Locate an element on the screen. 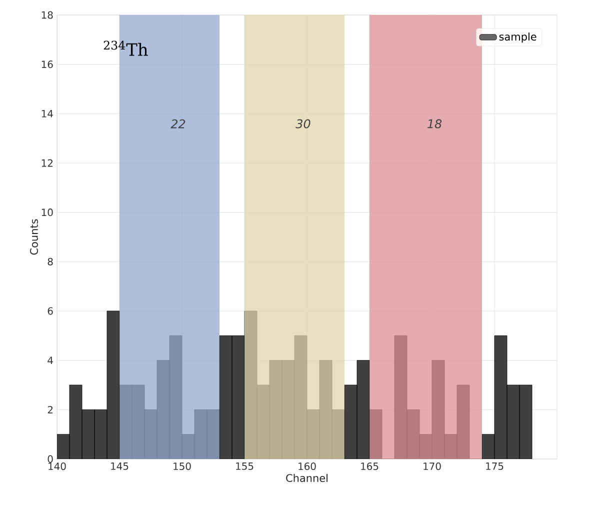 Image resolution: width=593 pixels, height=506 pixels. y-tick-label: 8 is located at coordinates (50, 262).